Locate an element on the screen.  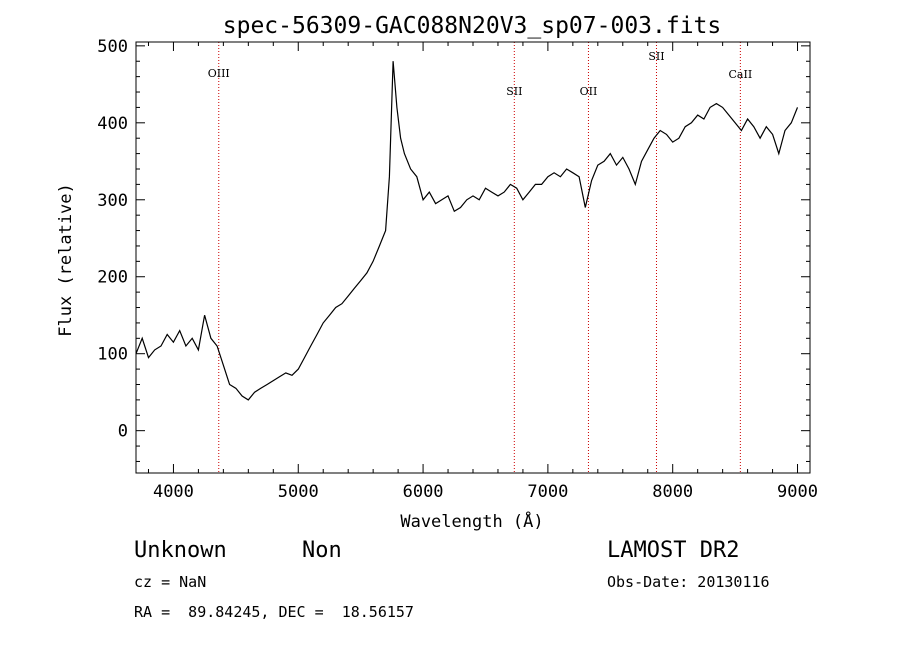
line-label: CaII is located at coordinates (741, 74).